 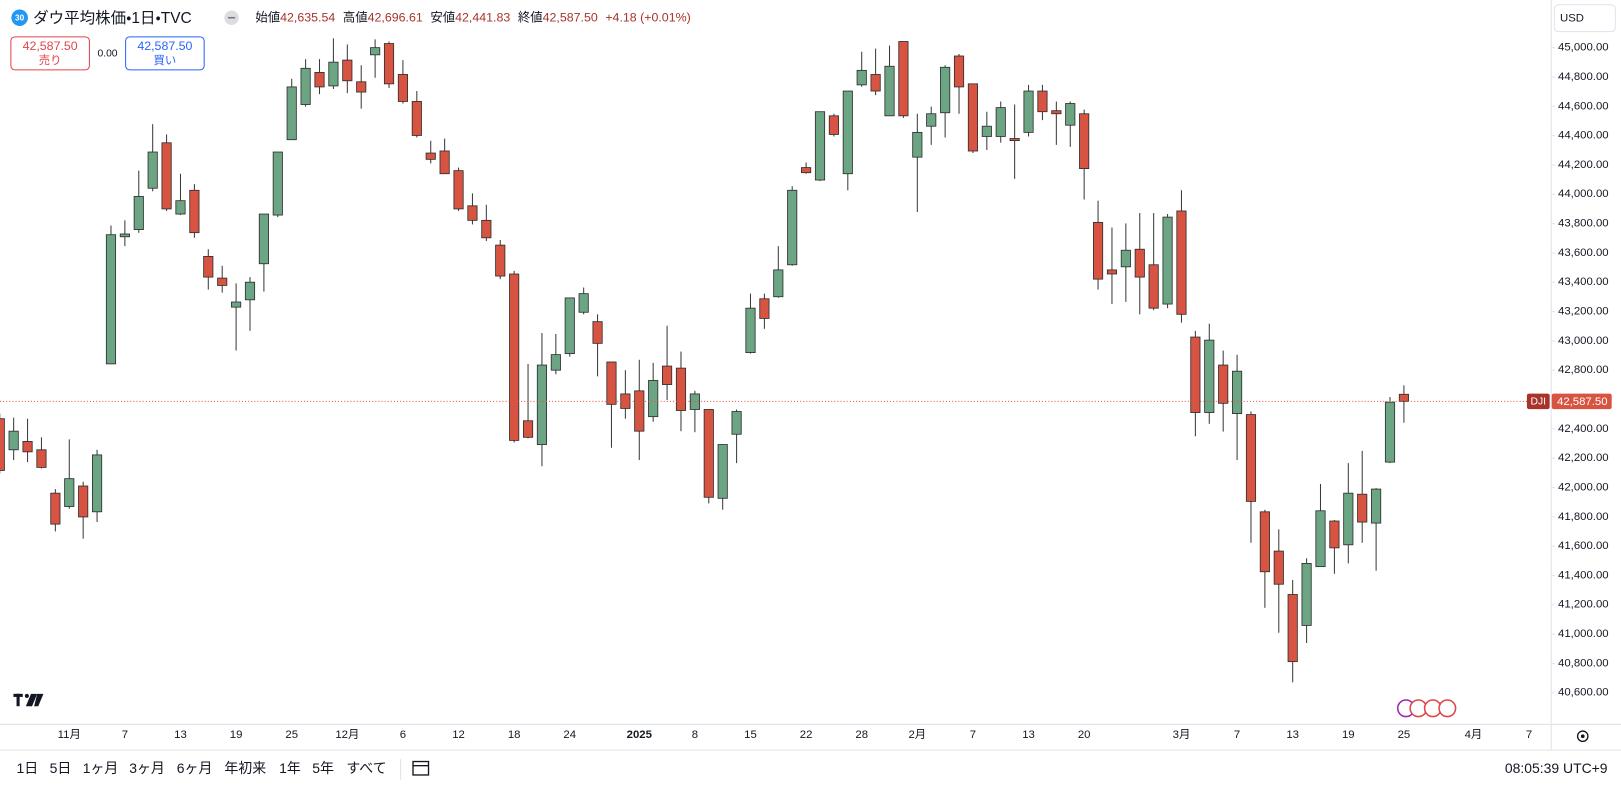 What do you see at coordinates (806, 735) in the screenshot?
I see `x-tick-label: 22` at bounding box center [806, 735].